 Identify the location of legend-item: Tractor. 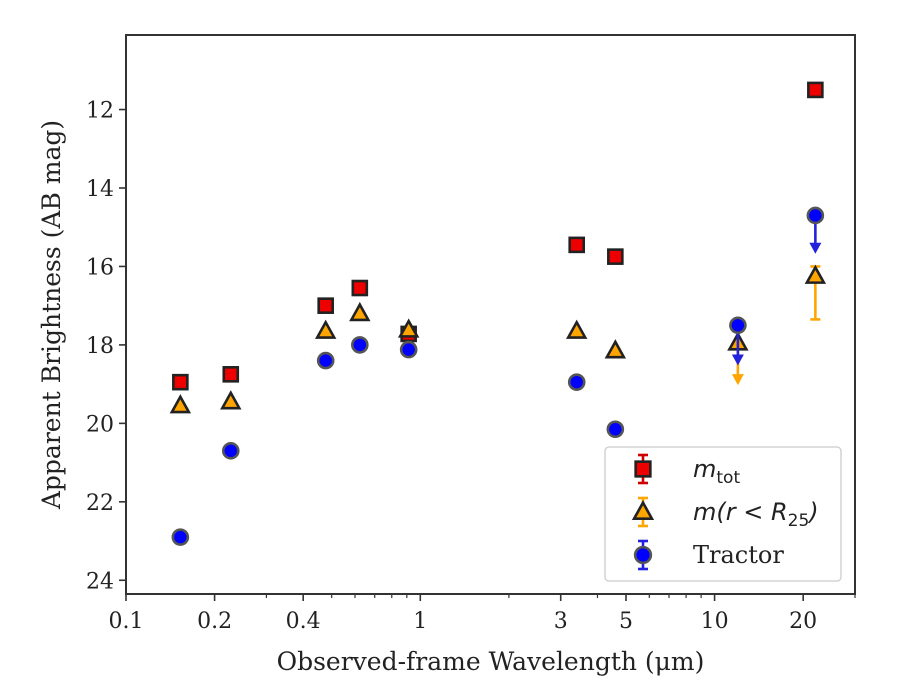
(708, 555).